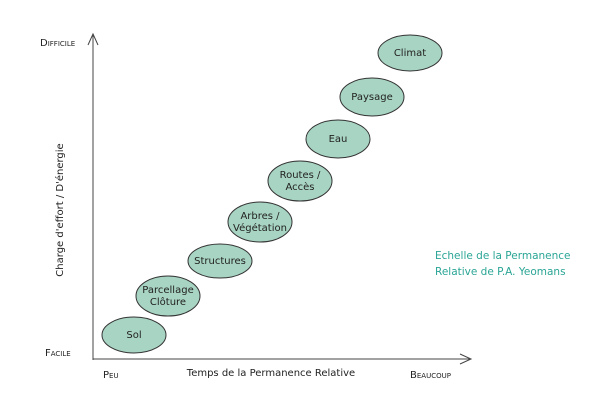  What do you see at coordinates (299, 187) in the screenshot?
I see `node-label: Accès` at bounding box center [299, 187].